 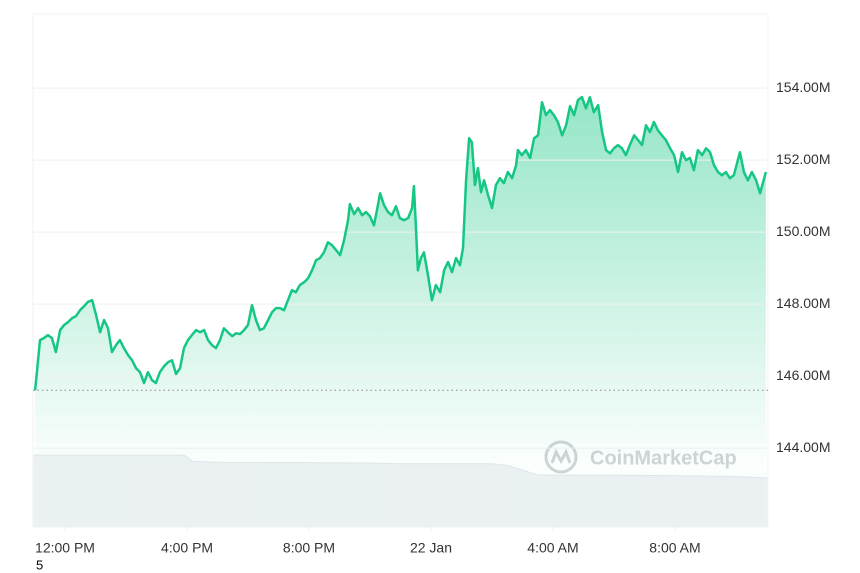 I want to click on y-tick-label: 150.00M, so click(x=803, y=231).